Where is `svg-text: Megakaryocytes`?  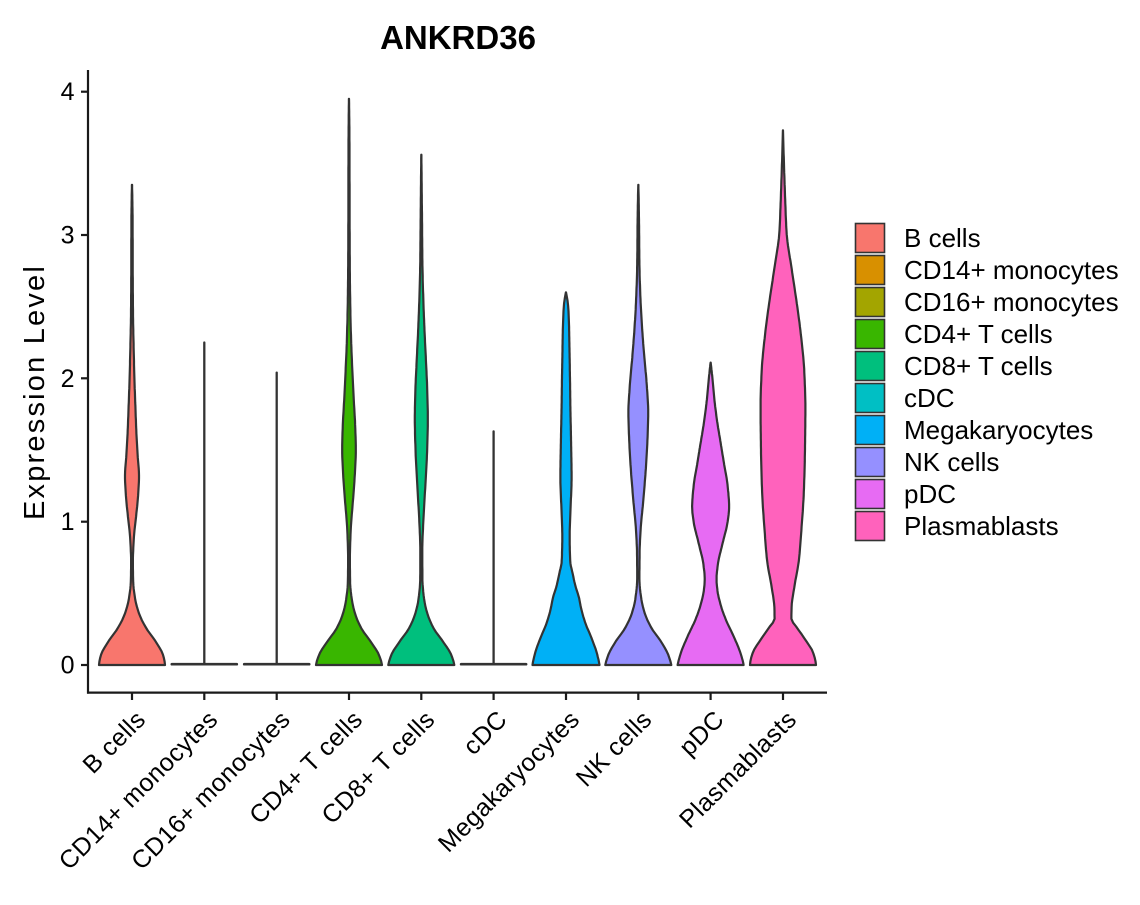
svg-text: Megakaryocytes is located at coordinates (998, 430).